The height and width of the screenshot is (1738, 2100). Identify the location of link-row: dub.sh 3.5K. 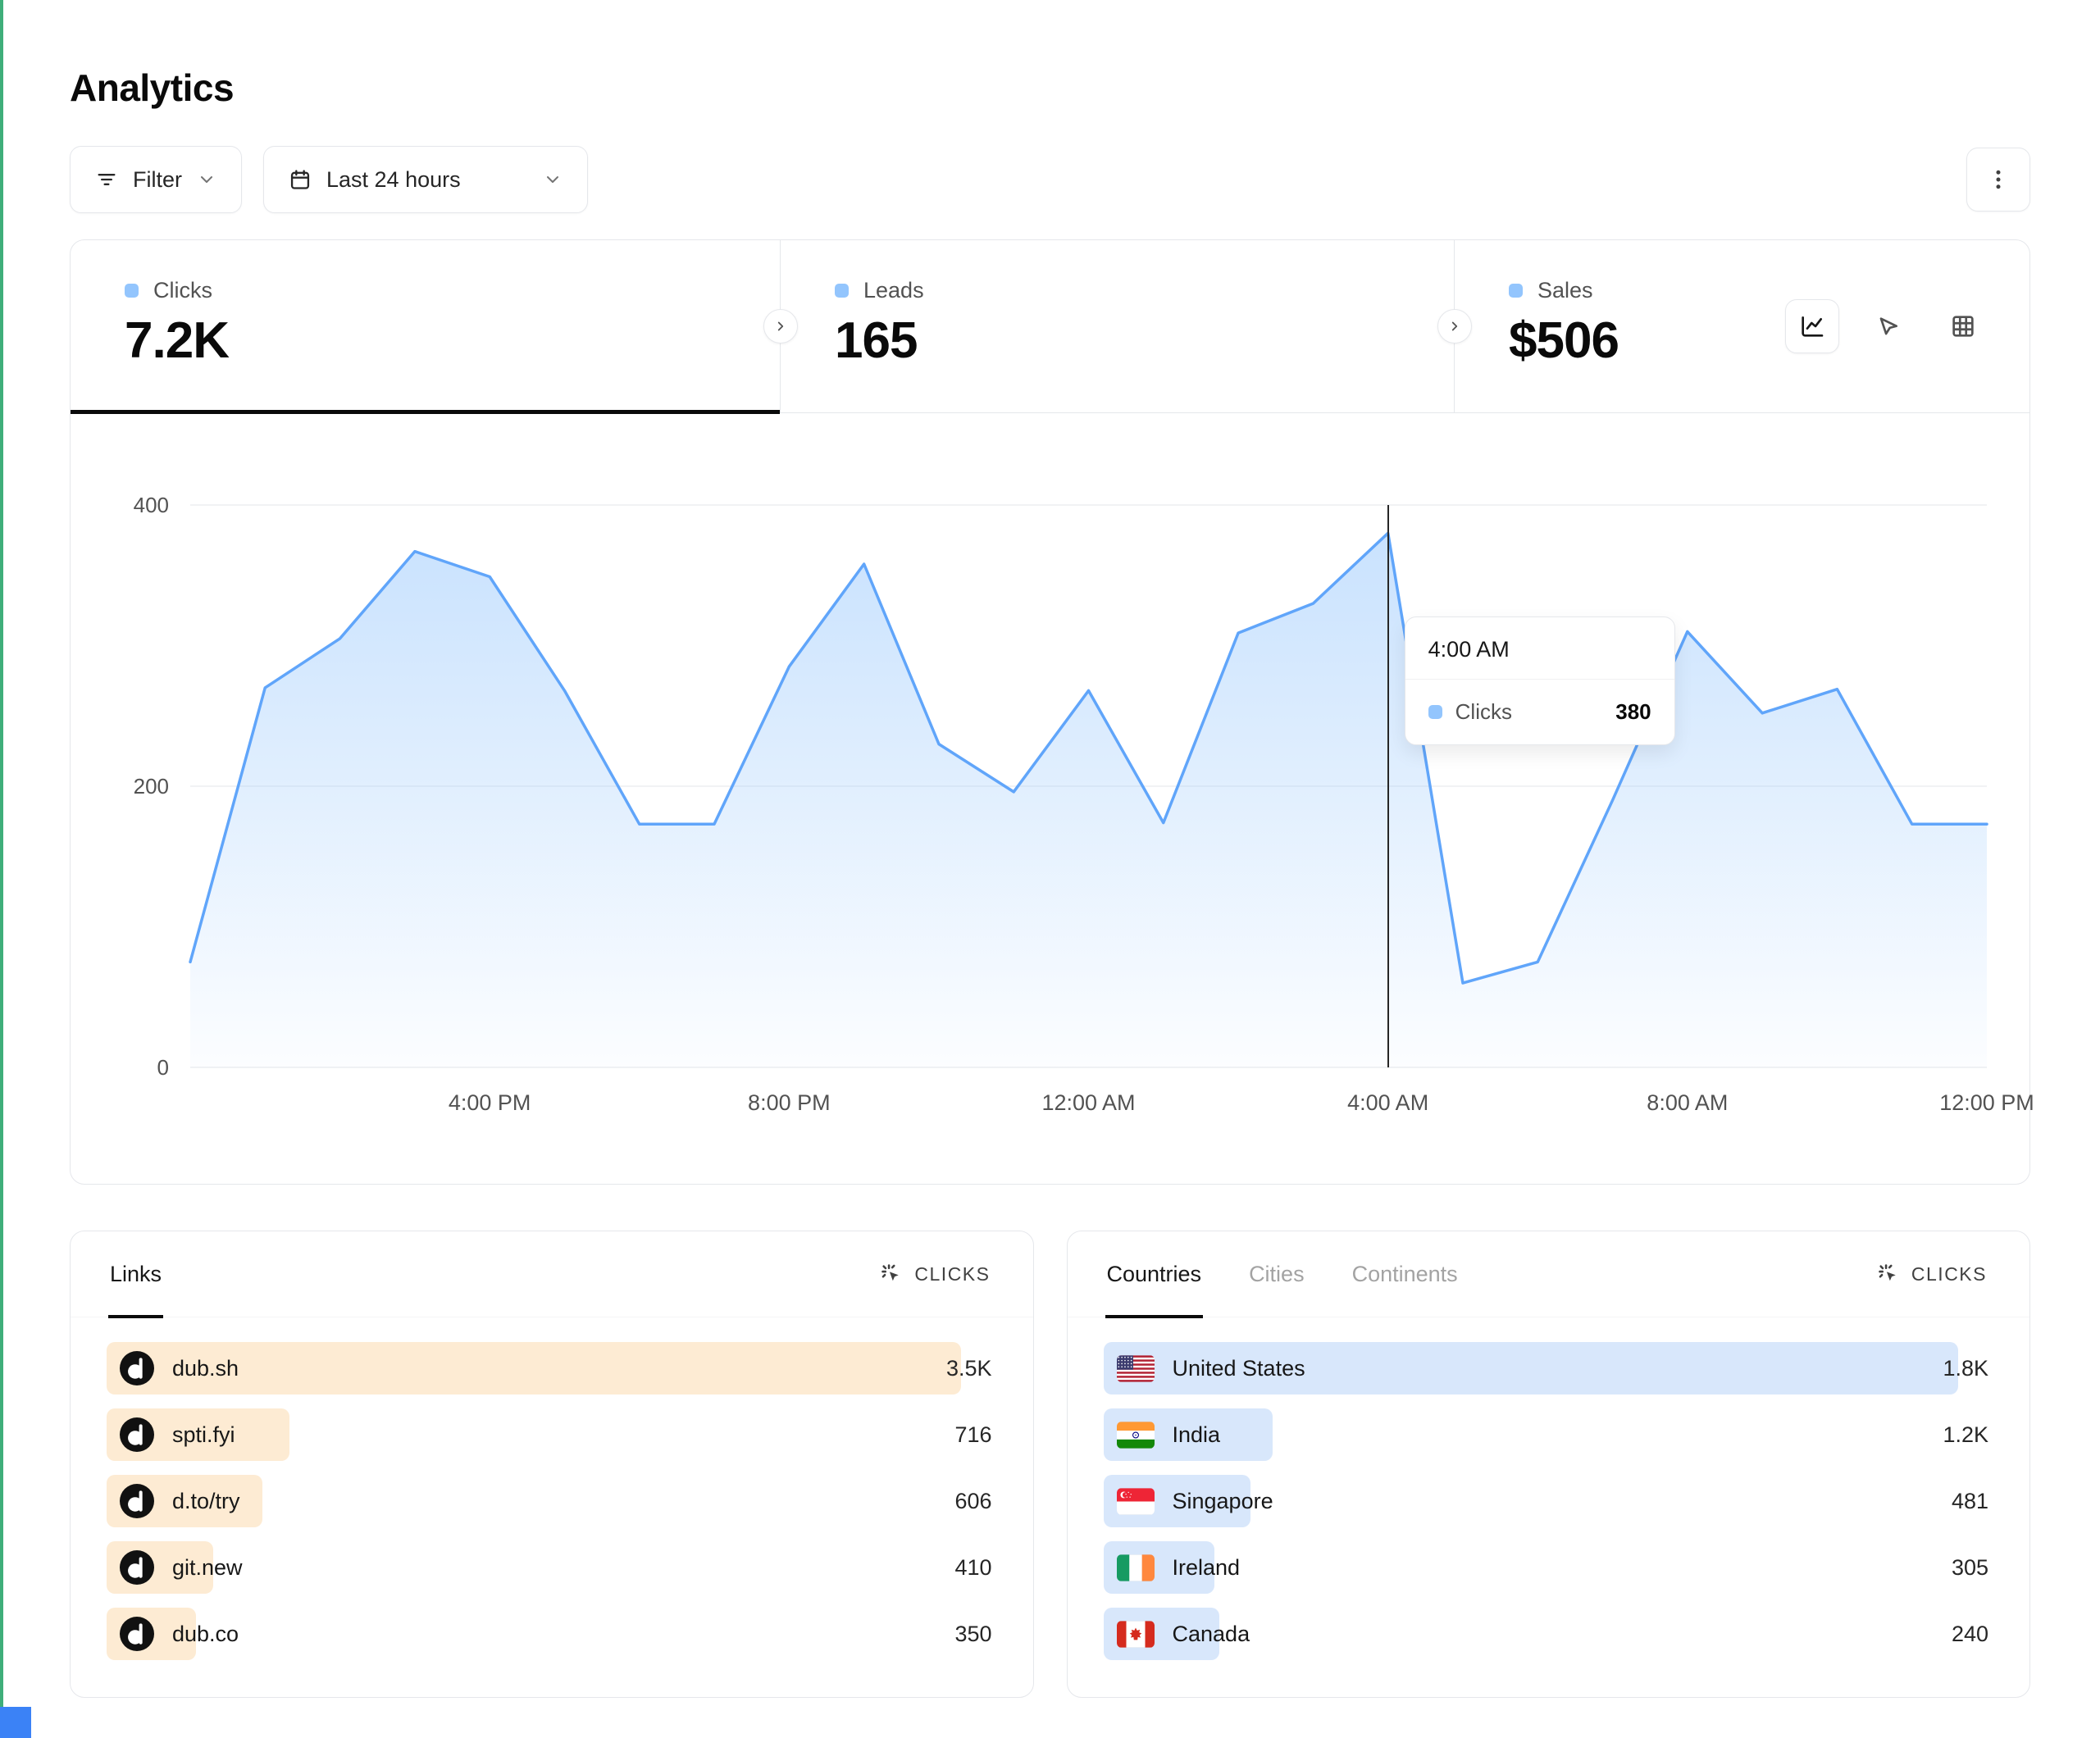
(552, 1368).